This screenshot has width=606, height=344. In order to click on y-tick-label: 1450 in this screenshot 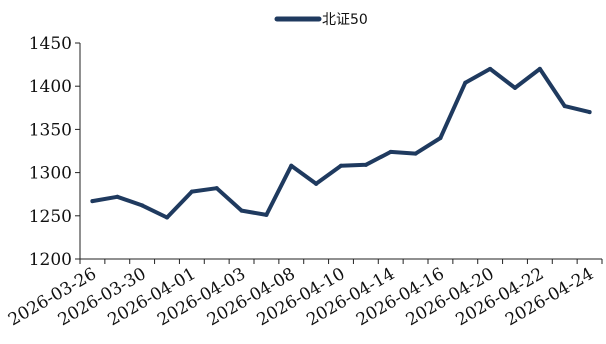, I will do `click(50, 44)`.